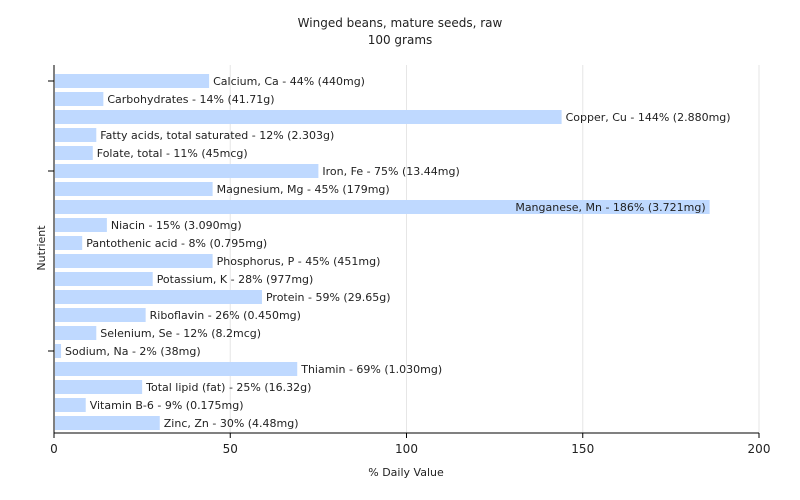  Describe the element at coordinates (406, 472) in the screenshot. I see `x-axis-title: % Daily Value` at that location.